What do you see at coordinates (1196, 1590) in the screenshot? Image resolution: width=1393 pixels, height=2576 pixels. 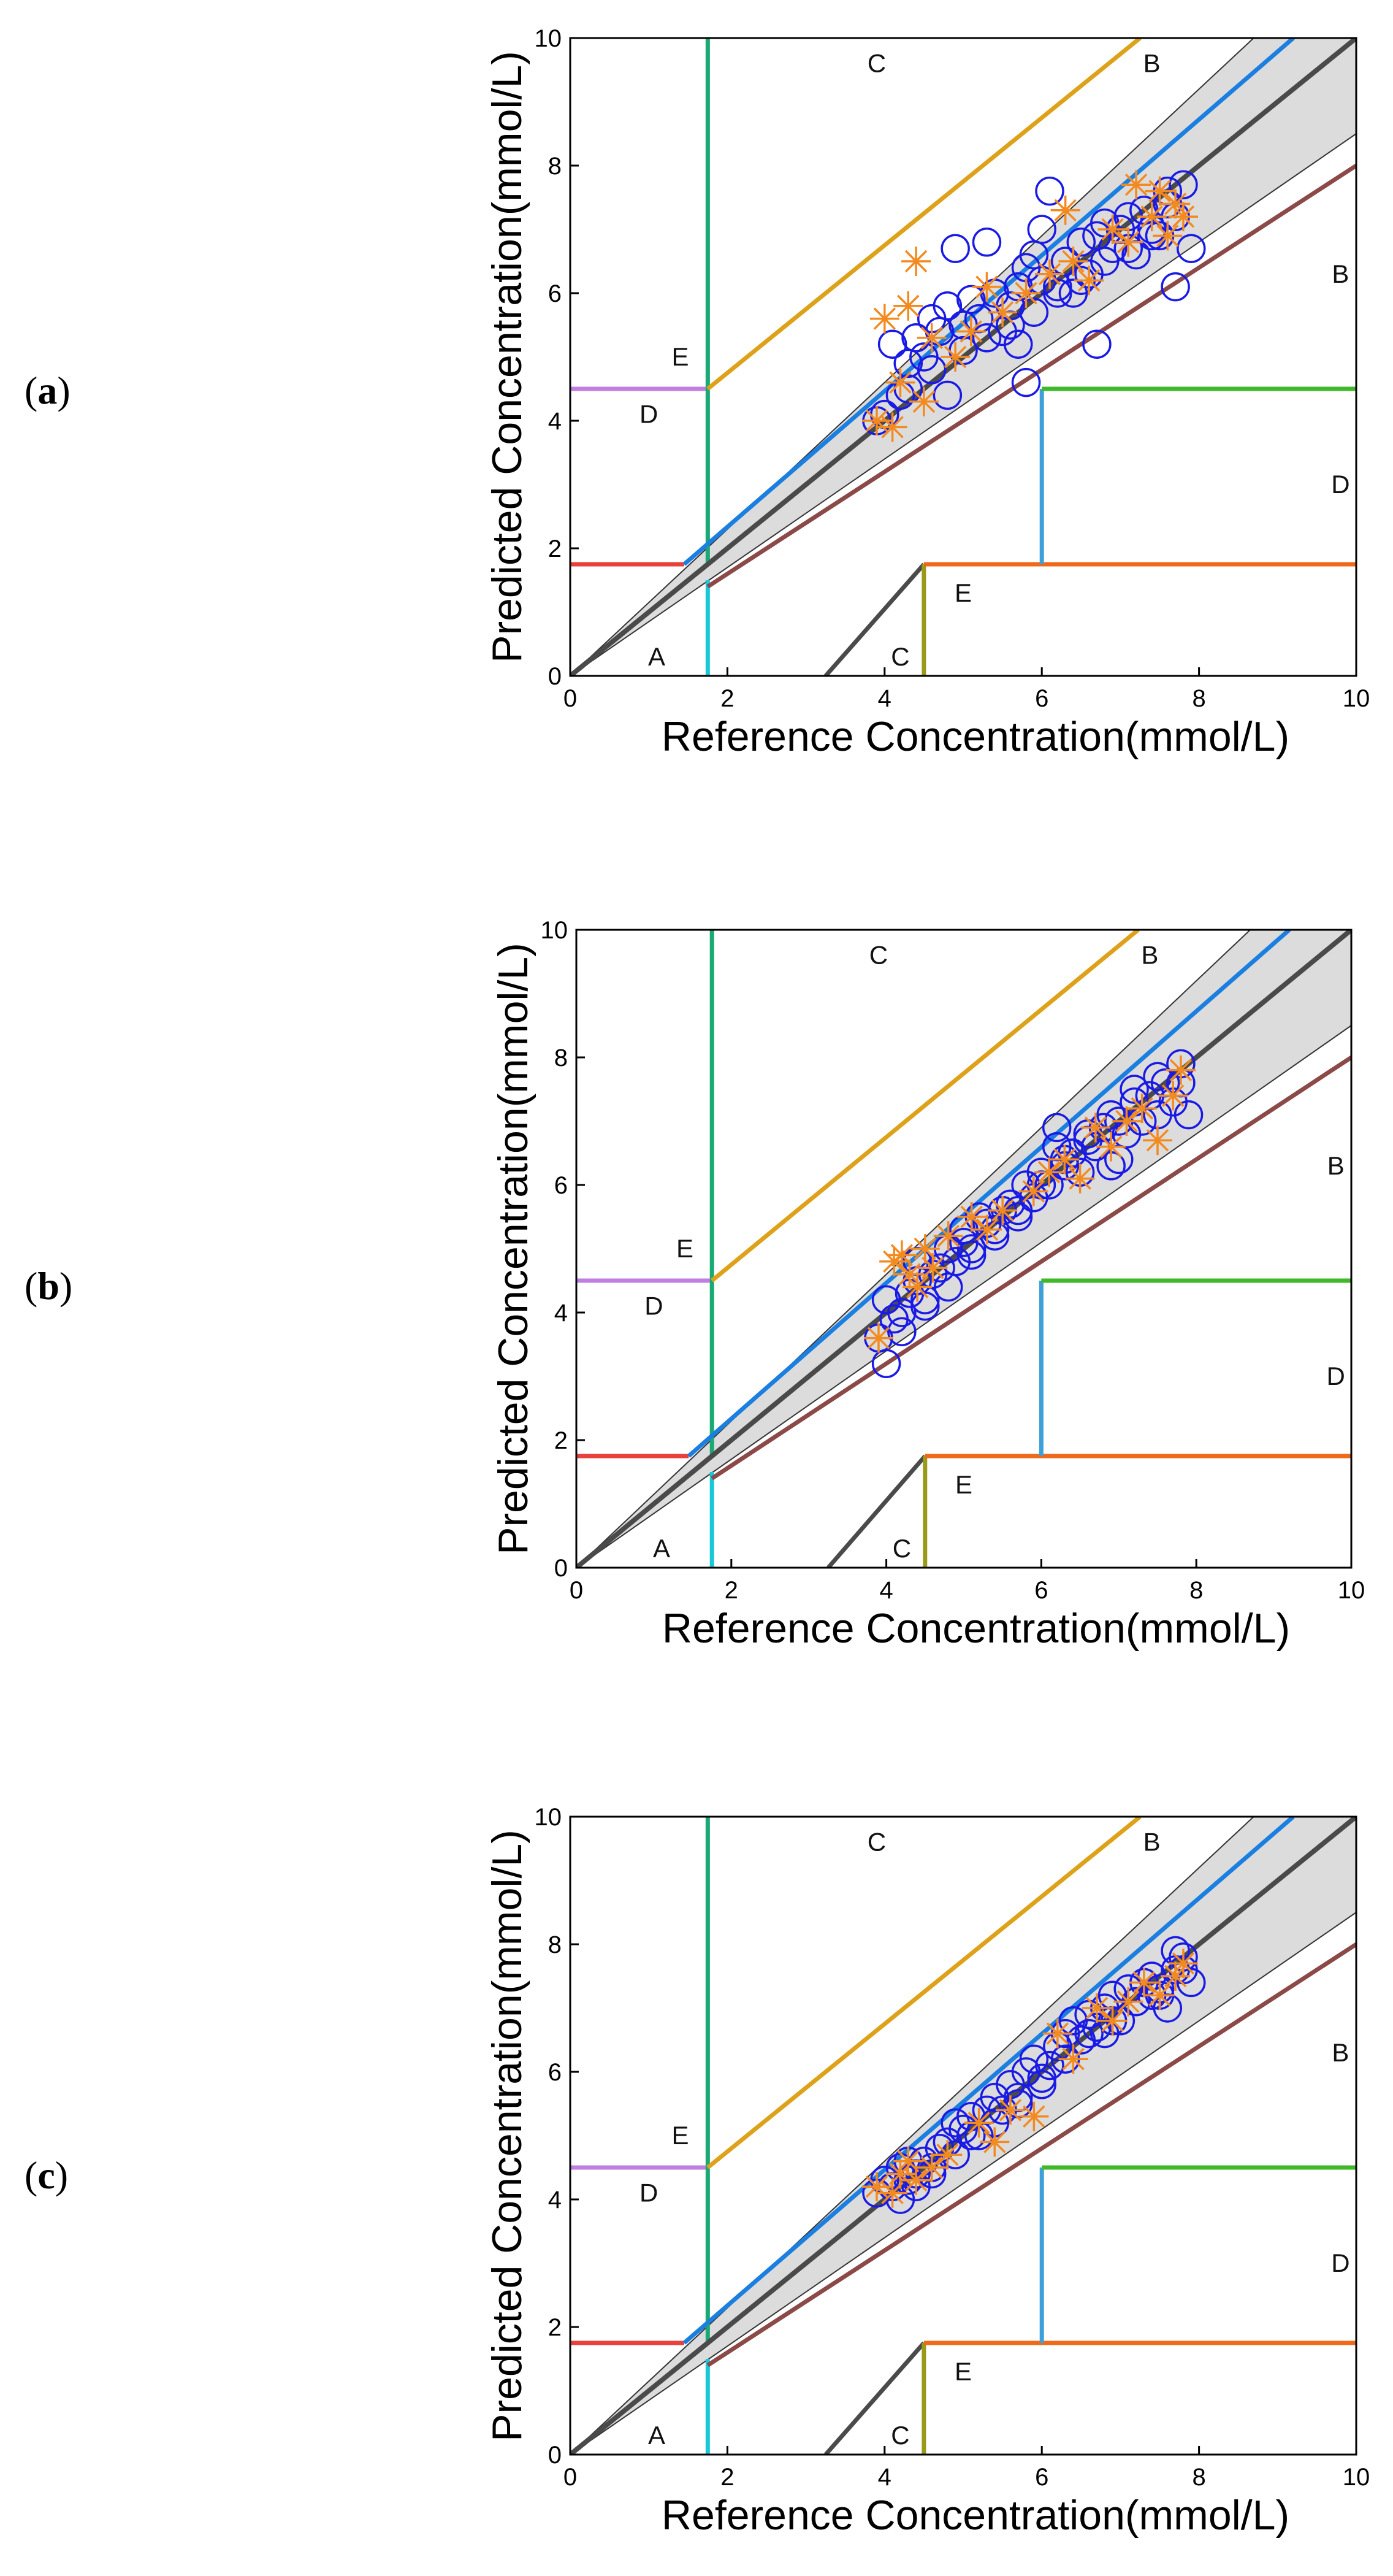 I see `x-tick-label: 8` at bounding box center [1196, 1590].